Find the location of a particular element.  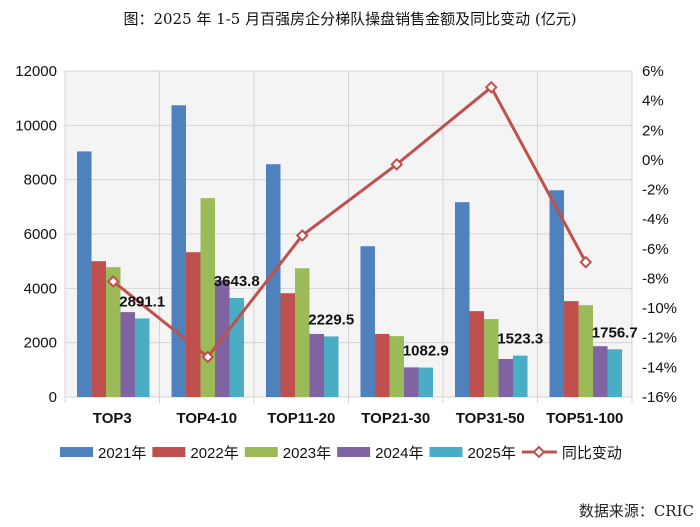

y-left-tick: 2000 is located at coordinates (40, 343).